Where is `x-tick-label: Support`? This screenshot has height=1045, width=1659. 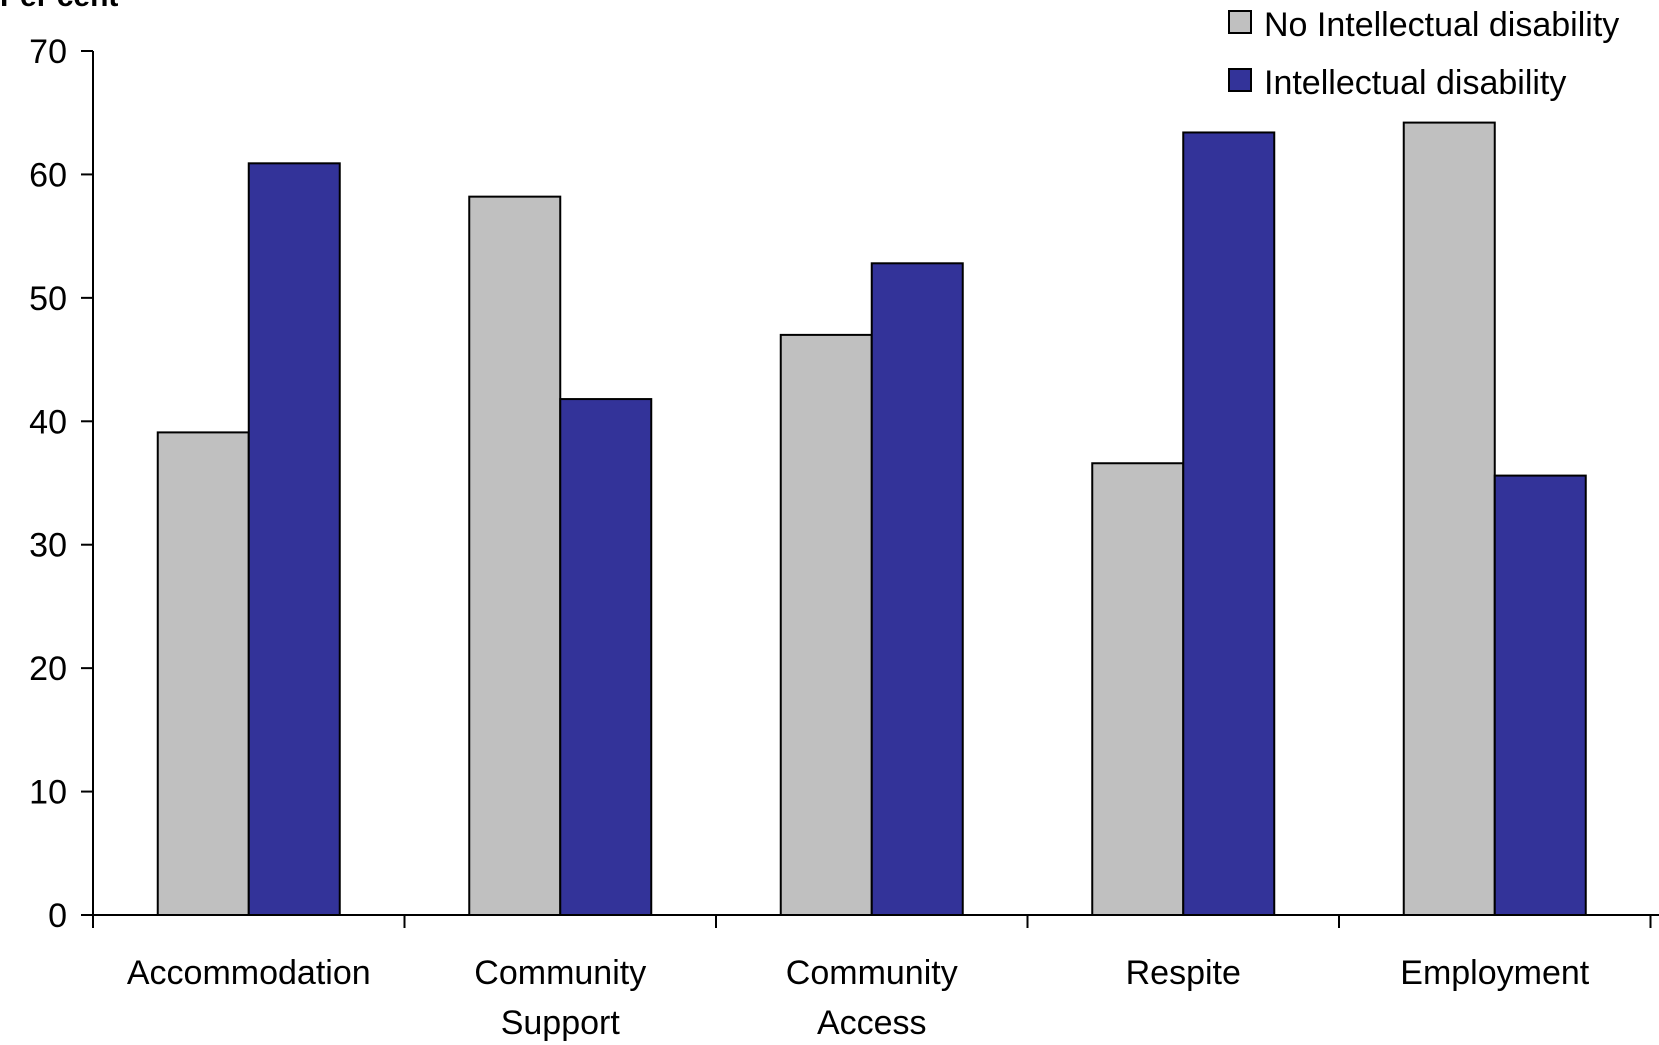 x-tick-label: Support is located at coordinates (561, 1023).